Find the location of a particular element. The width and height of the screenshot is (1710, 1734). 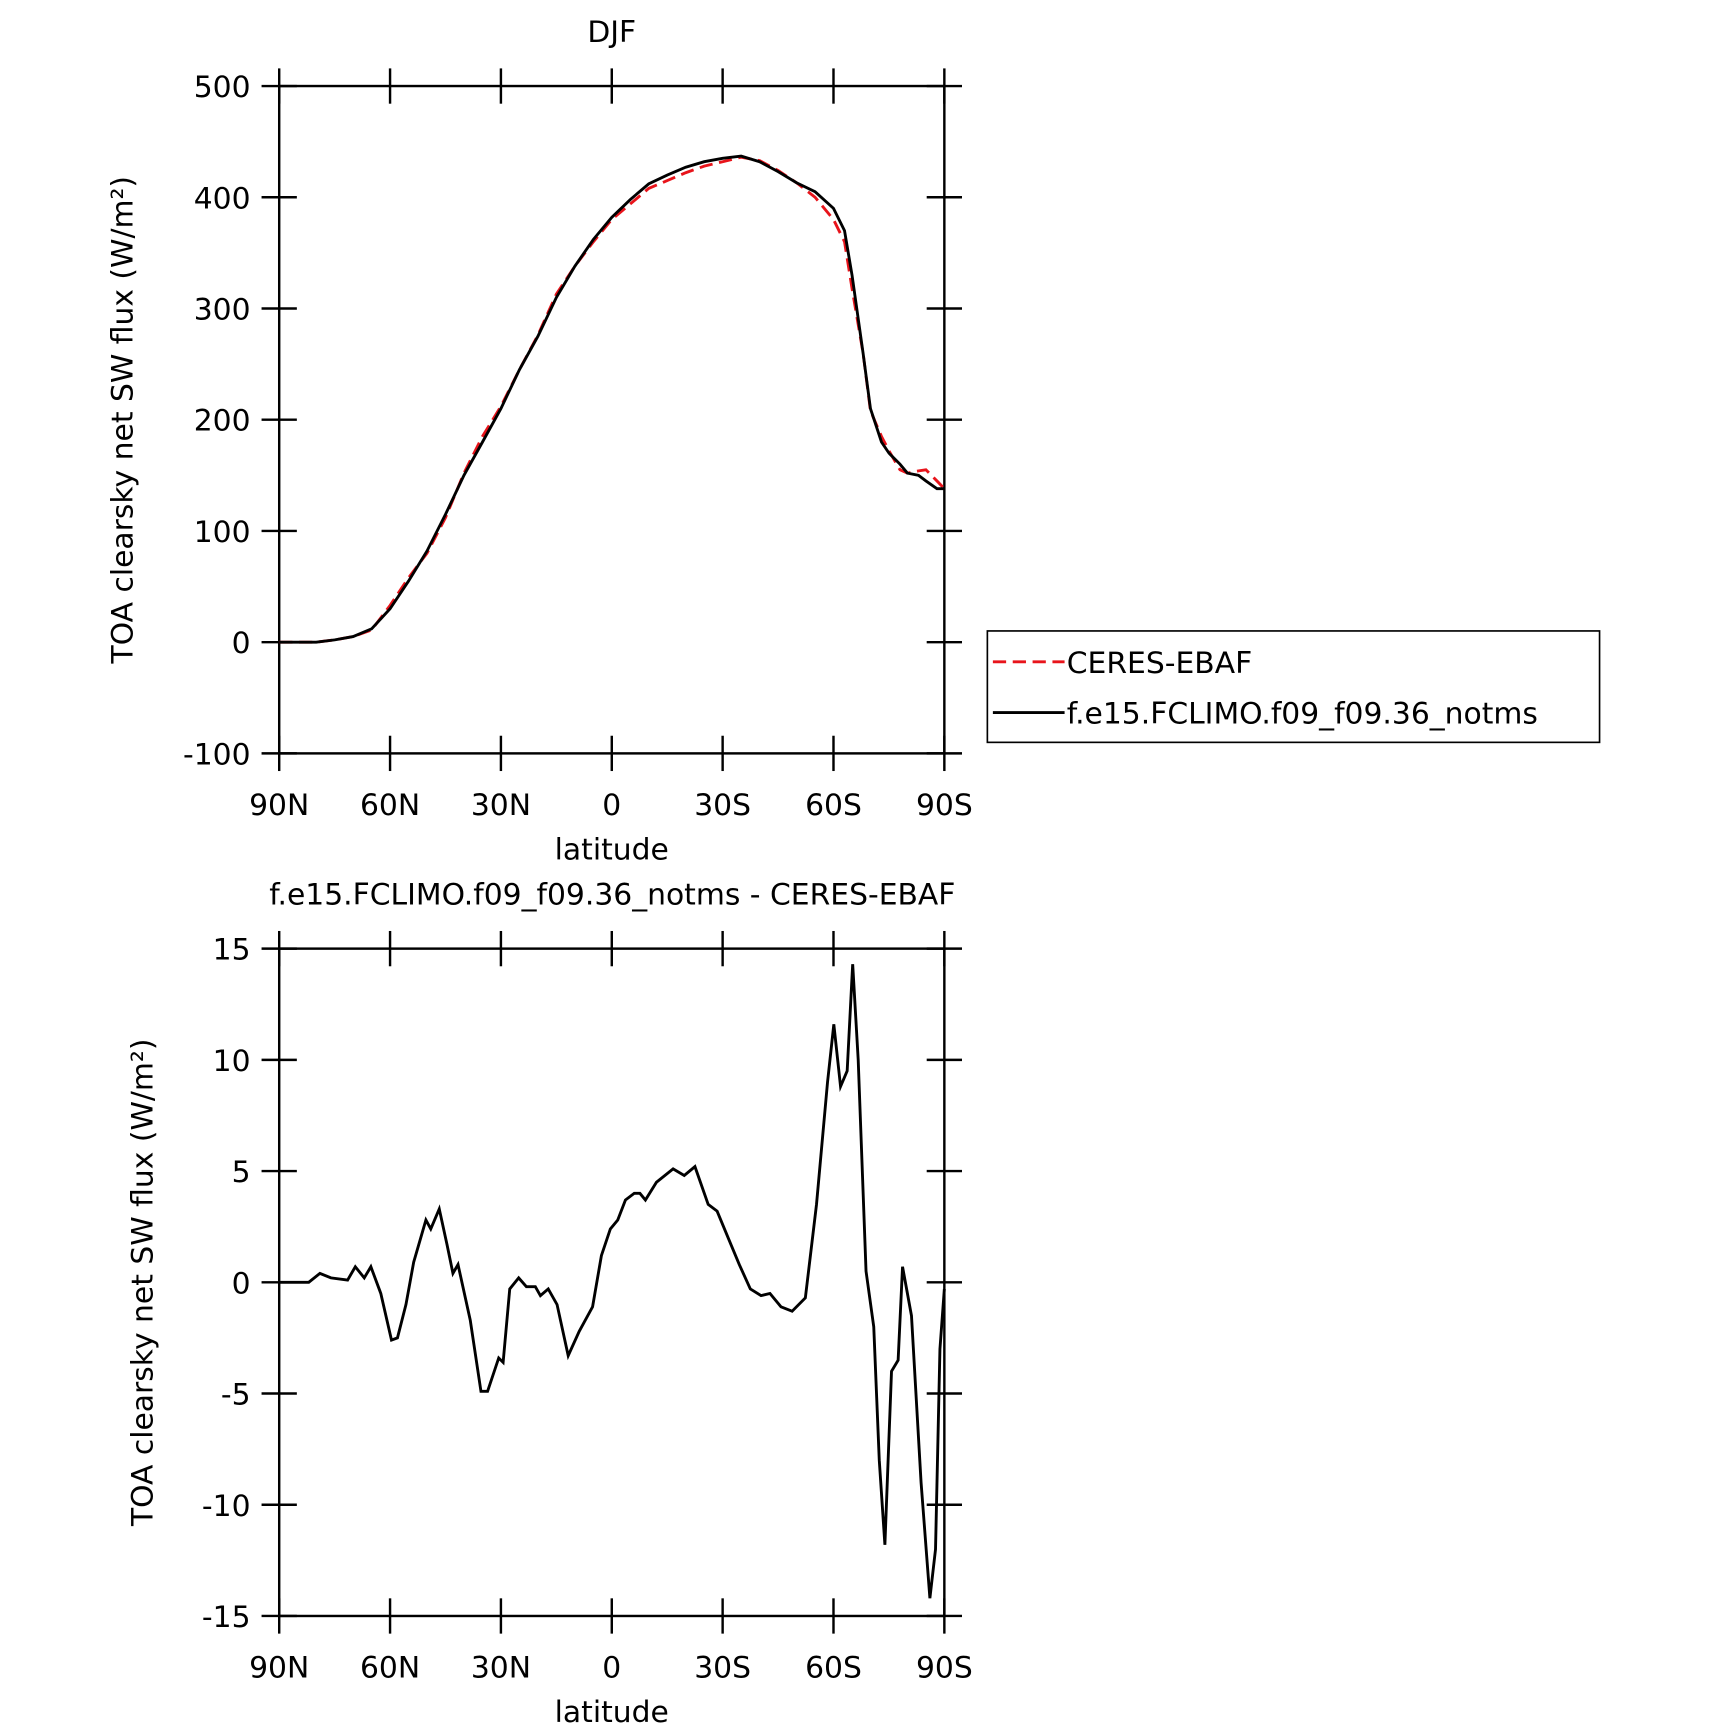

y-tick-label: -10 is located at coordinates (226, 1506).